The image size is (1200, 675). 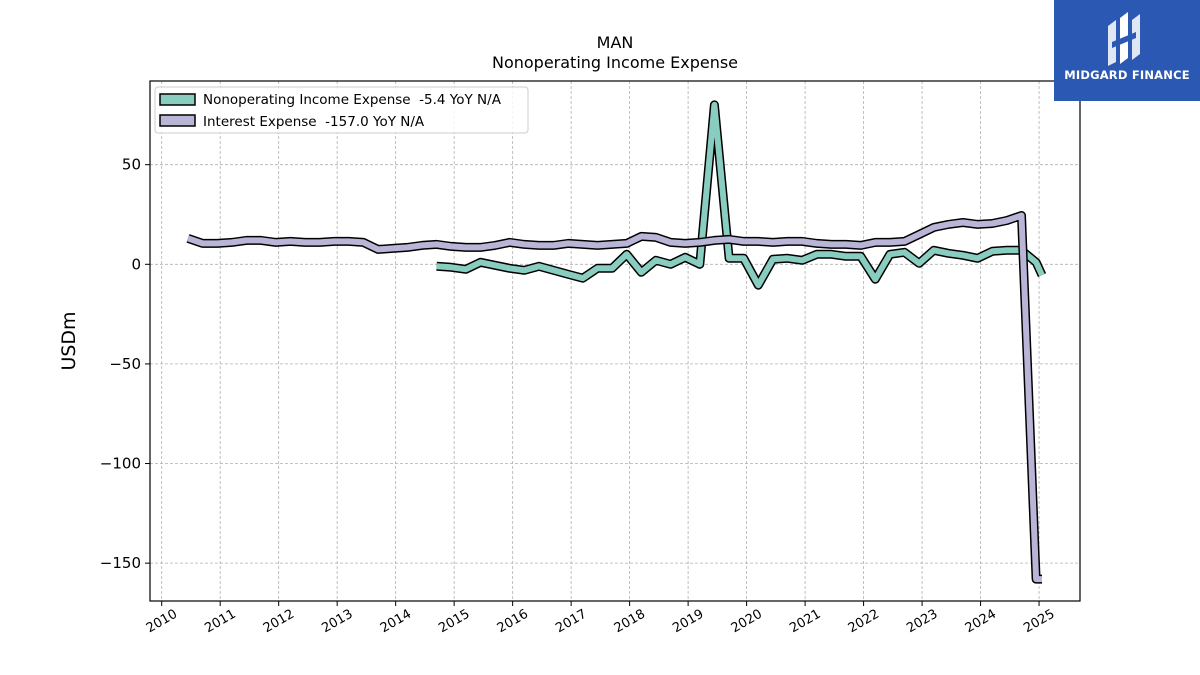 I want to click on x-tick-label: 2016, so click(x=513, y=622).